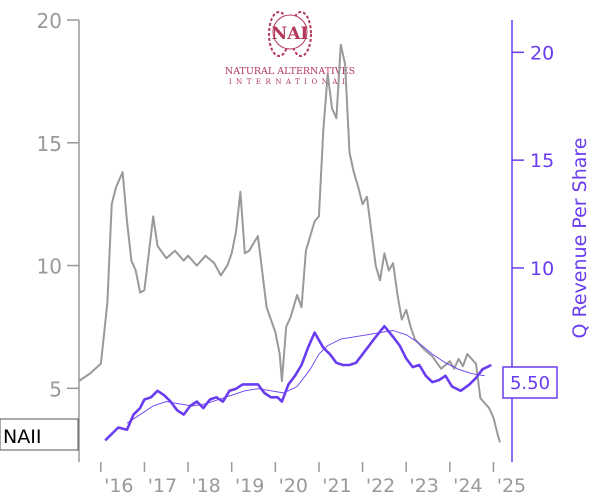 Image resolution: width=600 pixels, height=500 pixels. Describe the element at coordinates (162, 486) in the screenshot. I see `x-axis-tick-label: '17` at that location.